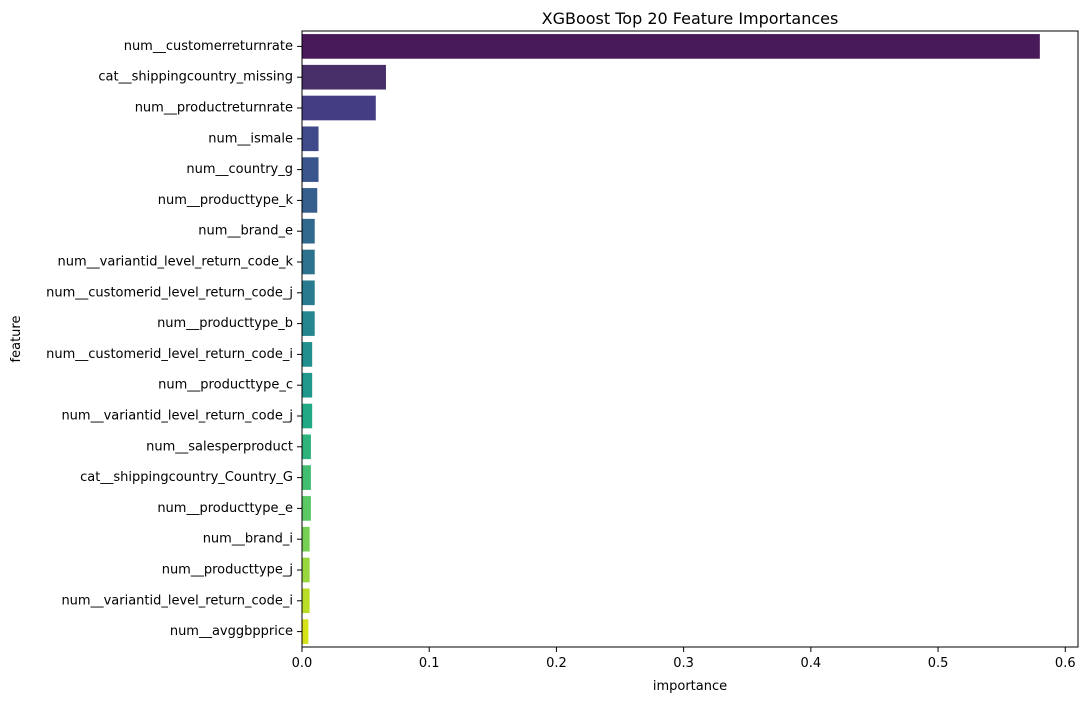 Image resolution: width=1088 pixels, height=701 pixels. What do you see at coordinates (344, 77) in the screenshot?
I see `bar-cat__shippingcountry_missing` at bounding box center [344, 77].